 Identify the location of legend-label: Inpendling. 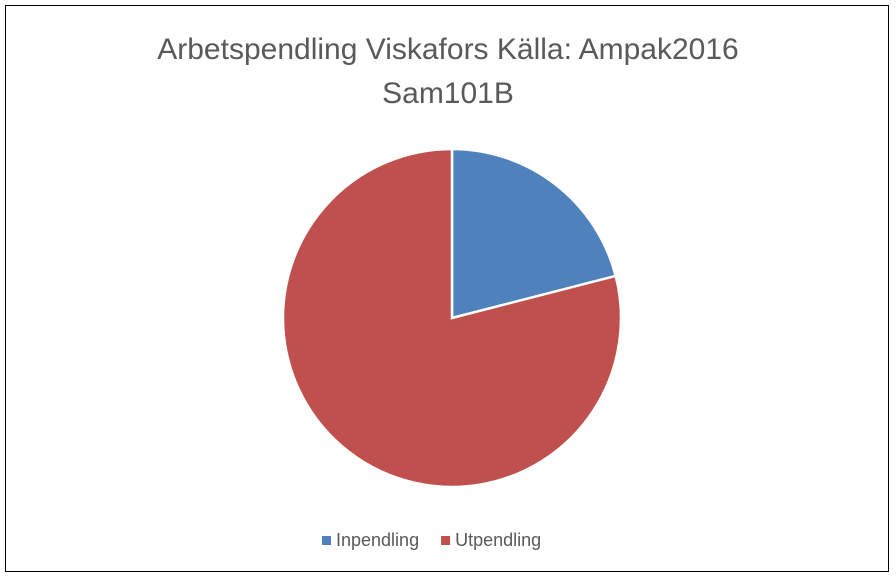
(377, 540).